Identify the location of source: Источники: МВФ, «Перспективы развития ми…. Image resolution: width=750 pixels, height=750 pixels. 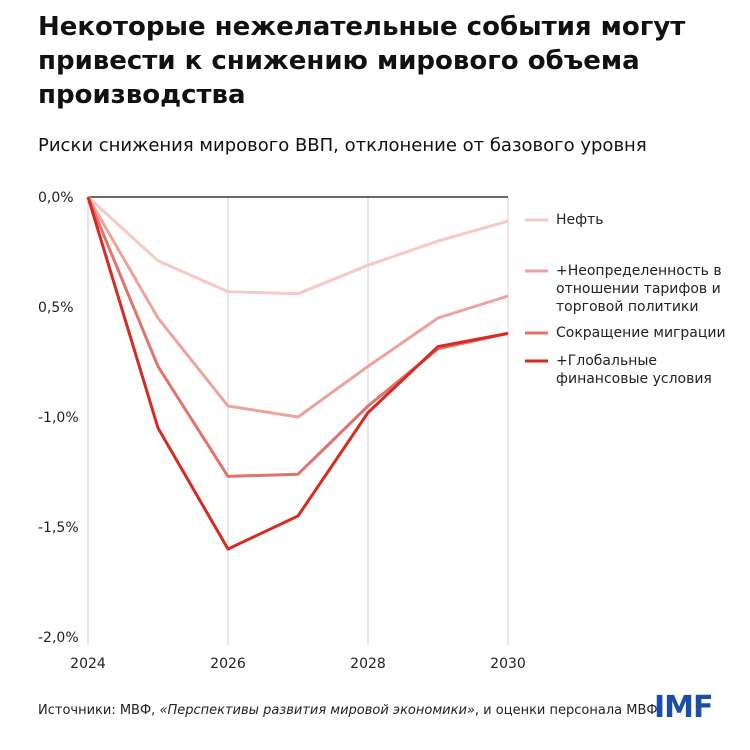
(350, 710).